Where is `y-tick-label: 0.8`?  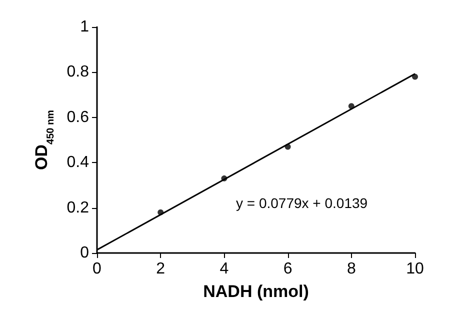 y-tick-label: 0.8 is located at coordinates (78, 72).